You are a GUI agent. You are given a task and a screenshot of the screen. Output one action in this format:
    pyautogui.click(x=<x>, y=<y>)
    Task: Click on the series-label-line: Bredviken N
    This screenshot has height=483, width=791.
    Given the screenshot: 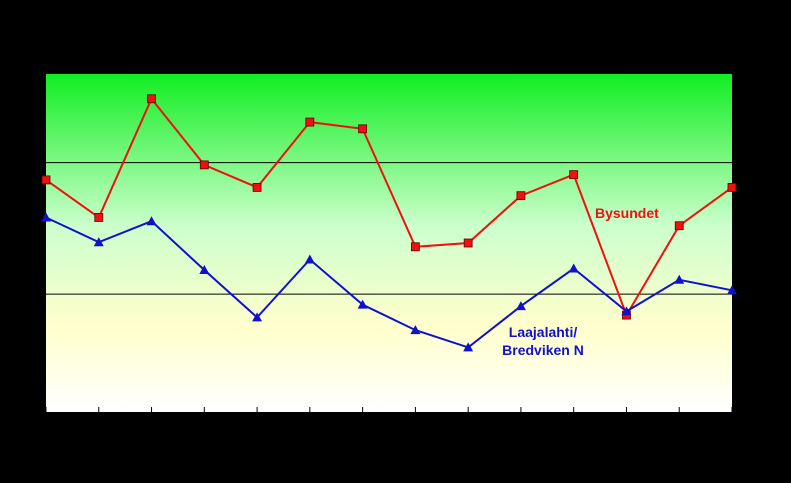 What is the action you would take?
    pyautogui.click(x=543, y=350)
    